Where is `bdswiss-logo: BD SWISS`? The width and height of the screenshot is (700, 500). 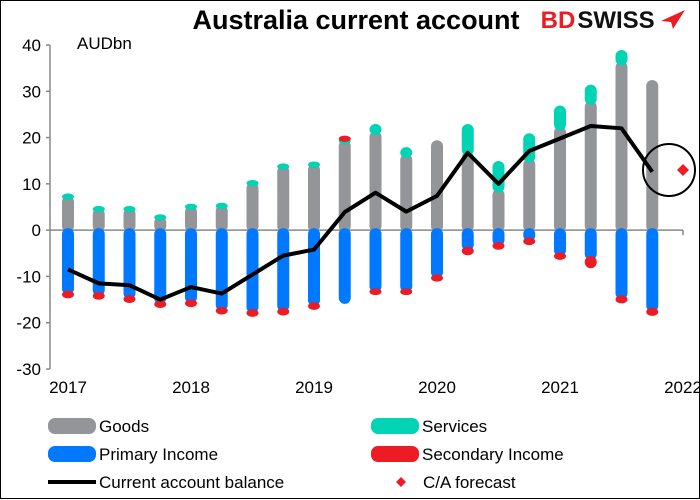 bdswiss-logo: BD SWISS is located at coordinates (613, 20).